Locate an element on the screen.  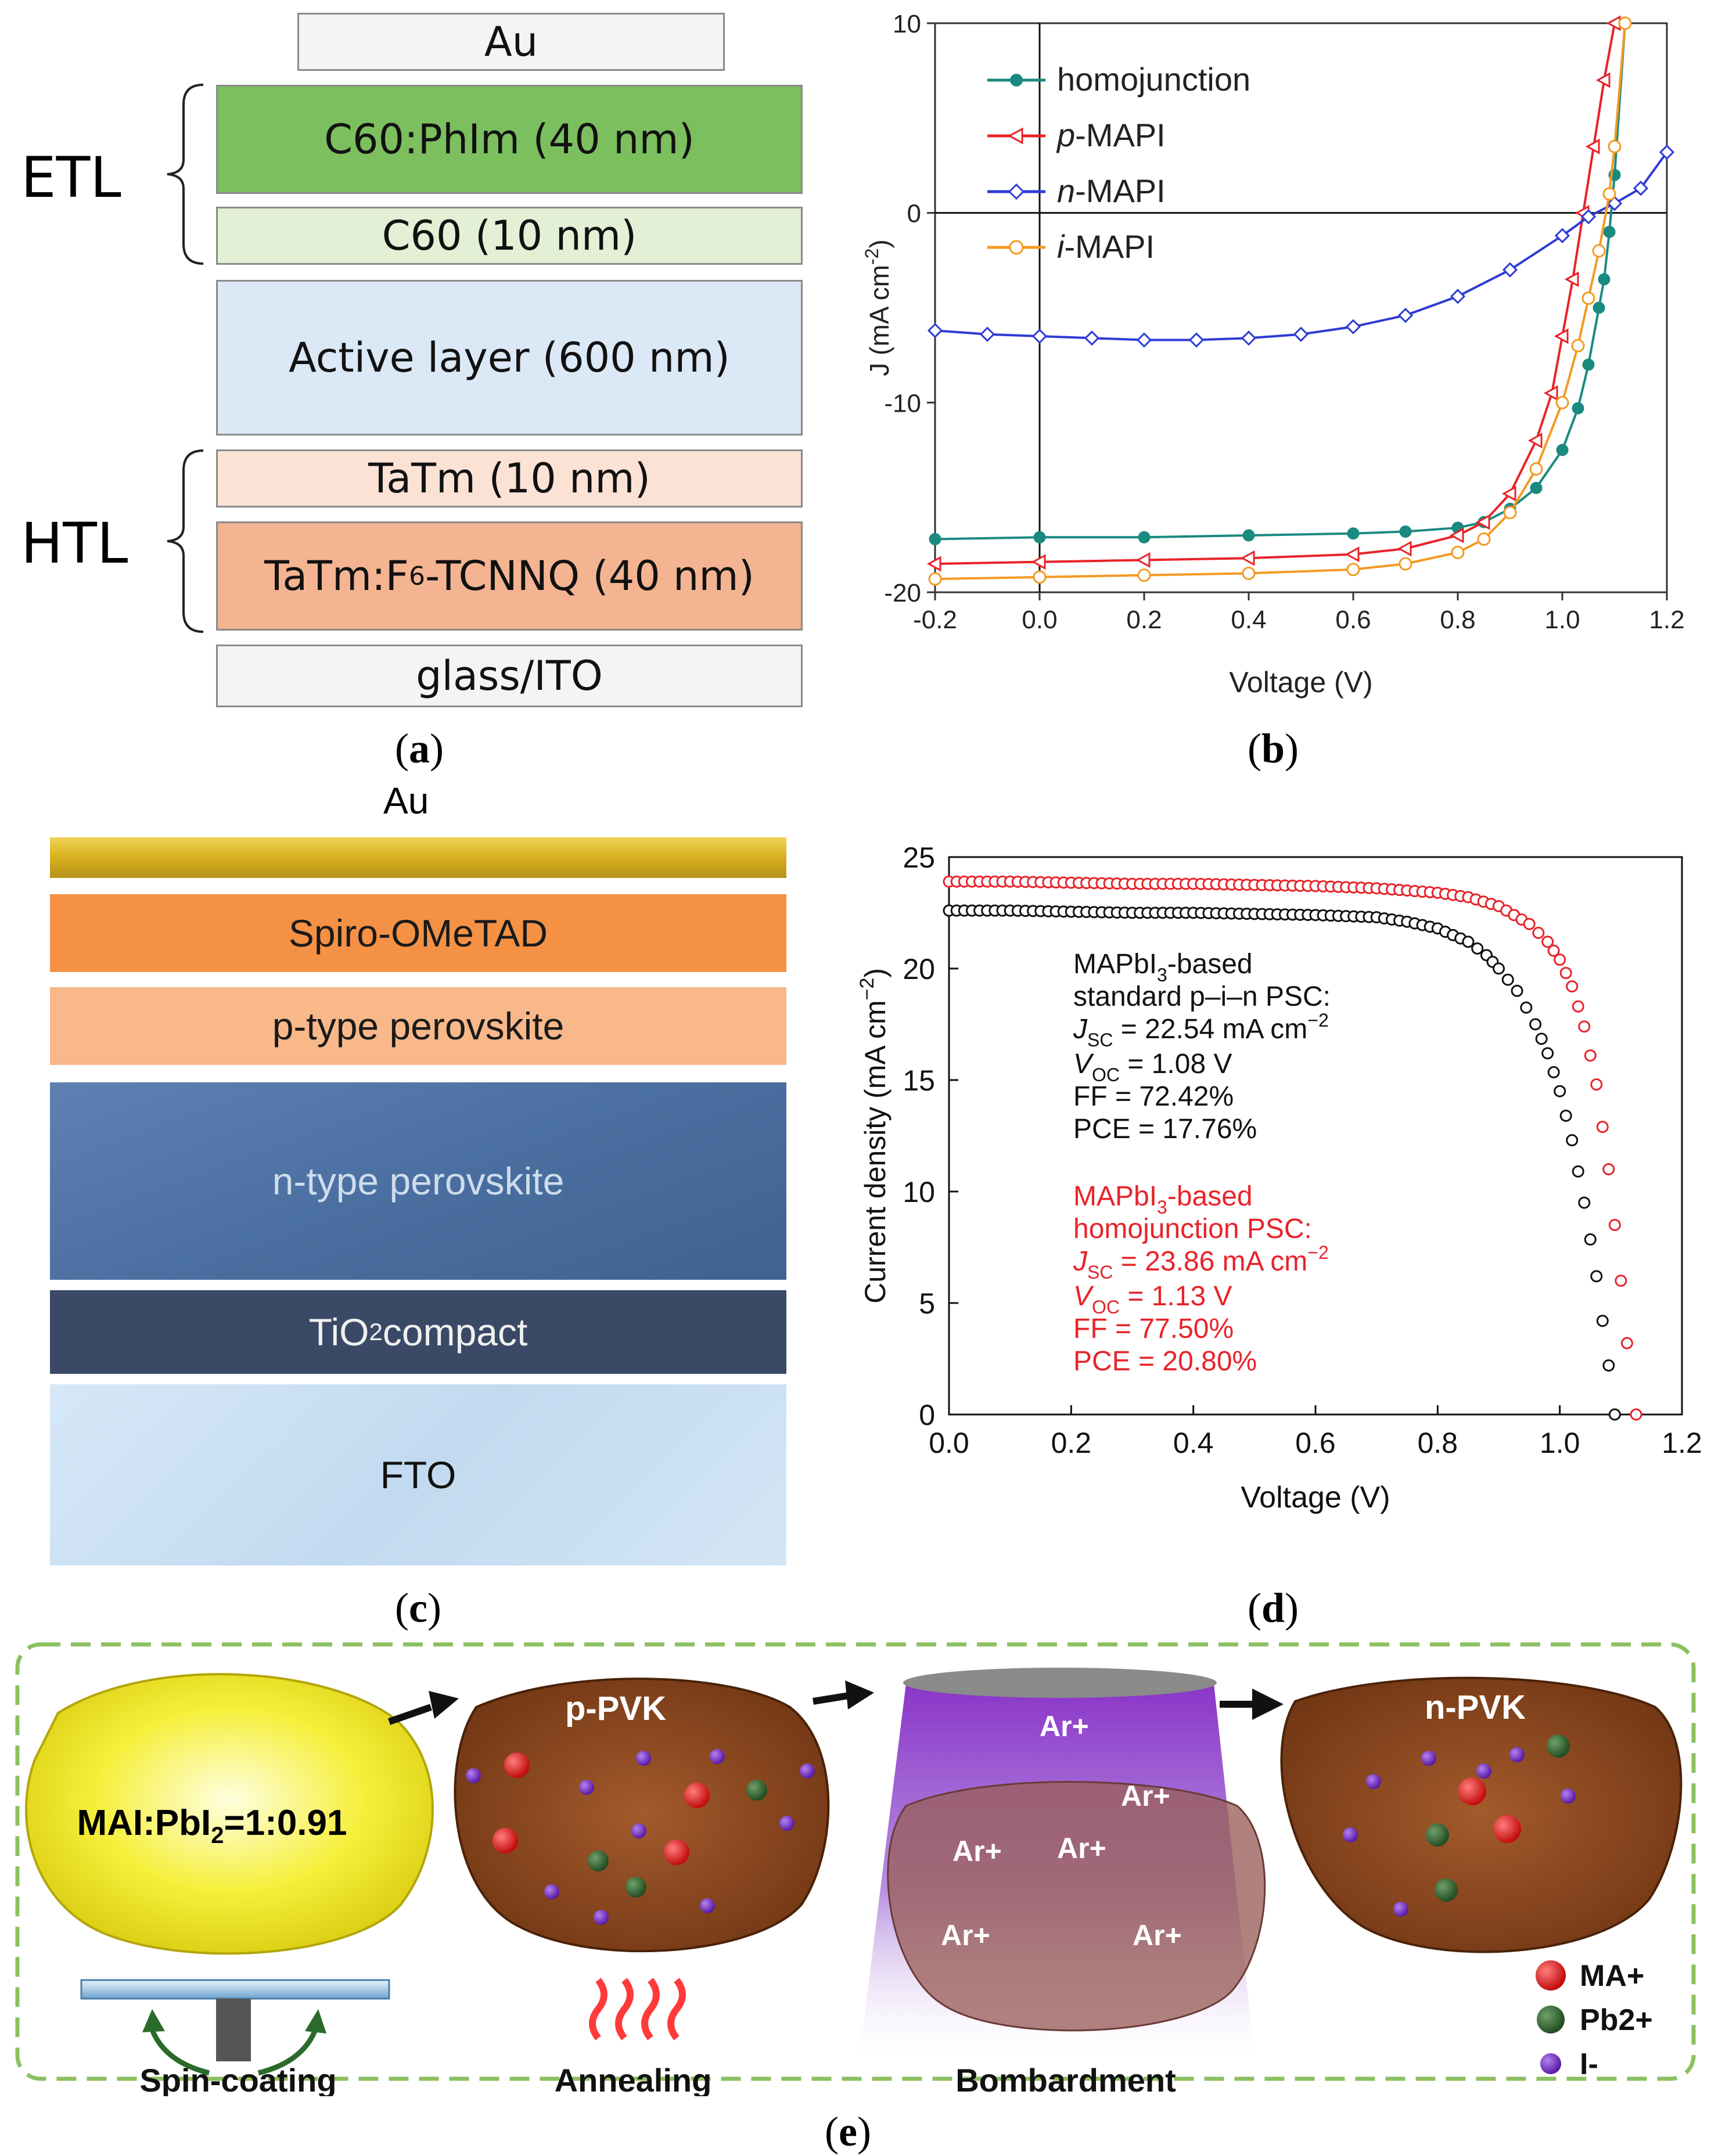
legend-ma-marker is located at coordinates (1551, 1975).